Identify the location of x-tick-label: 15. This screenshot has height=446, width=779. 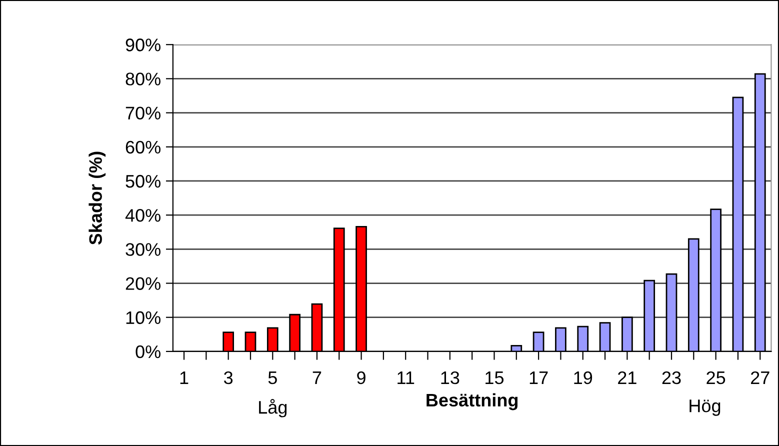
(495, 378).